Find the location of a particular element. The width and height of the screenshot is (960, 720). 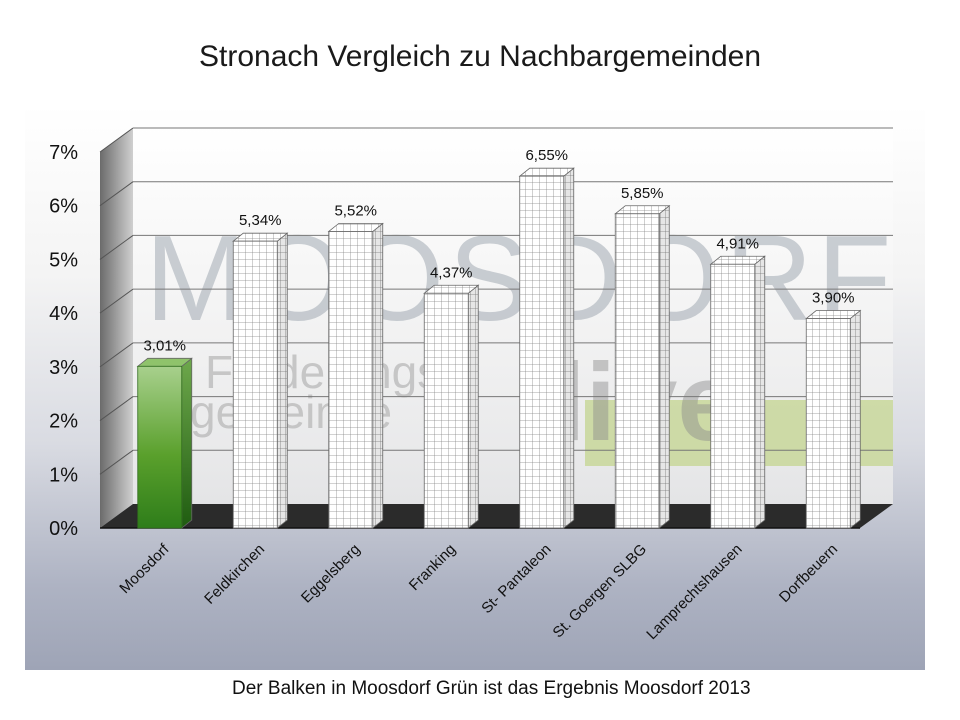

x-tick-label: Dorfbeuern is located at coordinates (808, 573).